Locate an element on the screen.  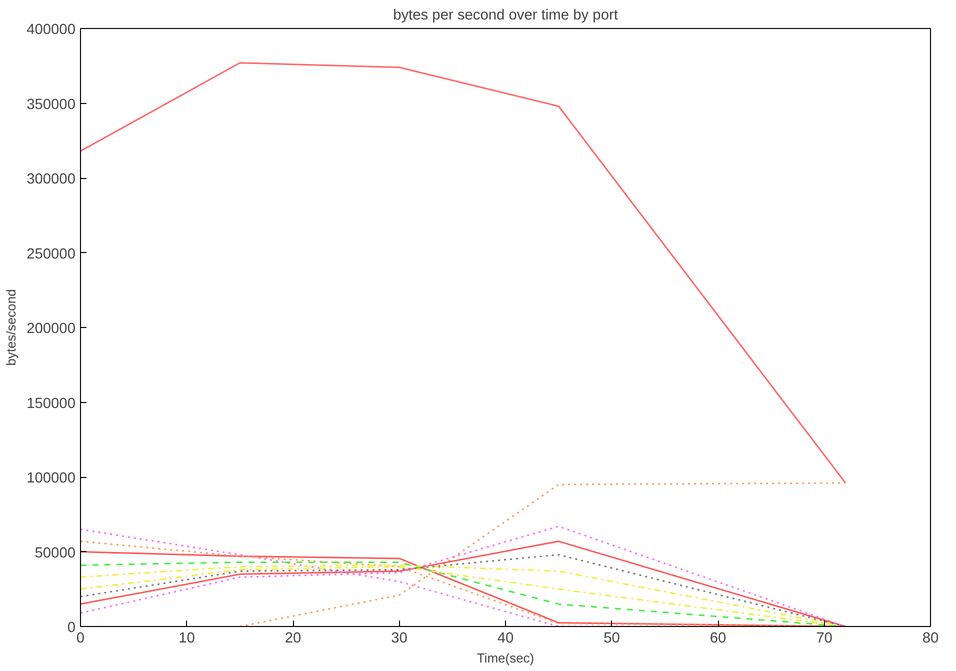
y-tick-label: 0 is located at coordinates (71, 628).